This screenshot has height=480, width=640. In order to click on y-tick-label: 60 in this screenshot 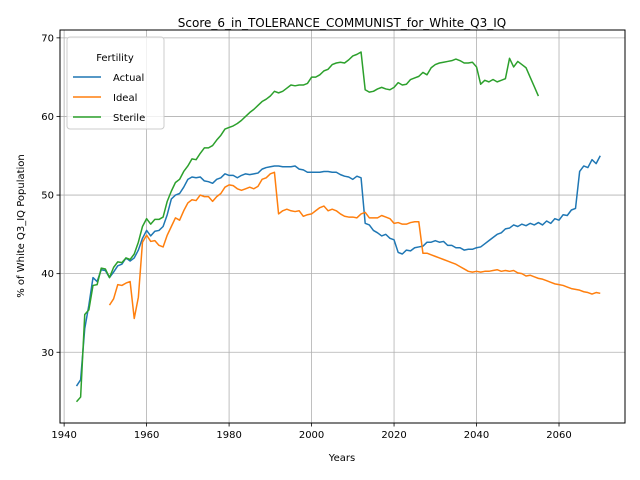, I will do `click(47, 117)`.